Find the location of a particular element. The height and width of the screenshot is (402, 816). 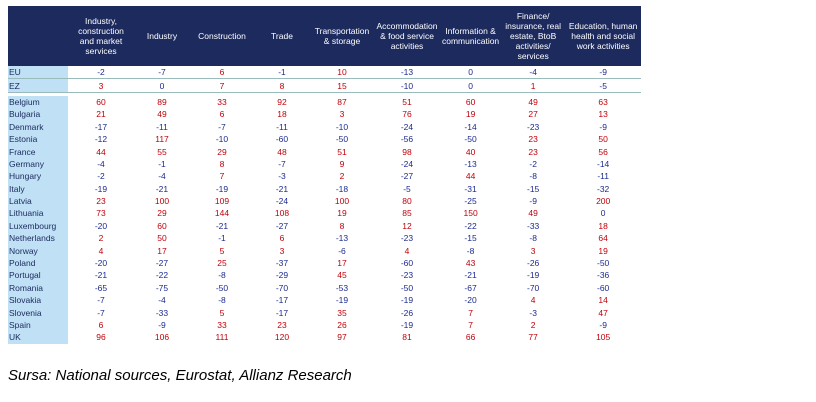

column-header: Accommodation & food service activities is located at coordinates (407, 36).